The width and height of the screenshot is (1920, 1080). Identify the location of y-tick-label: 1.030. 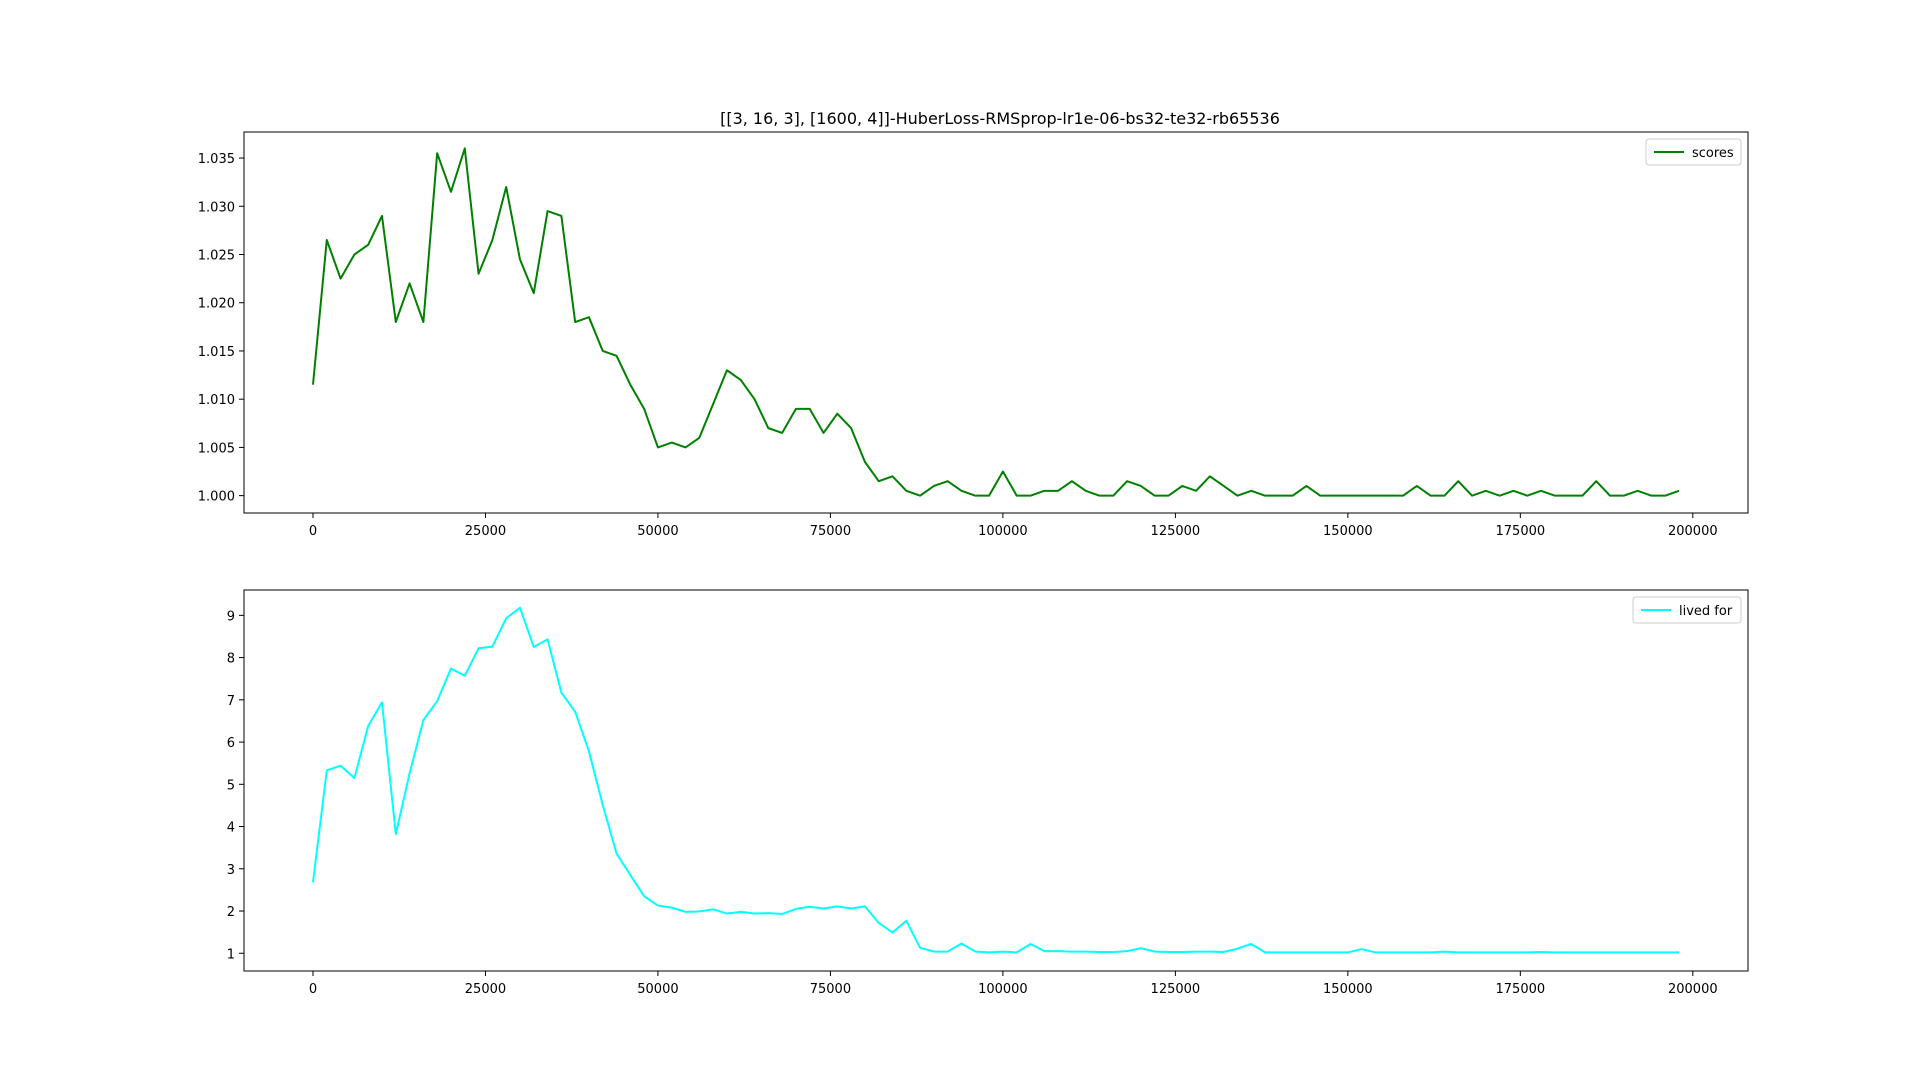
(216, 207).